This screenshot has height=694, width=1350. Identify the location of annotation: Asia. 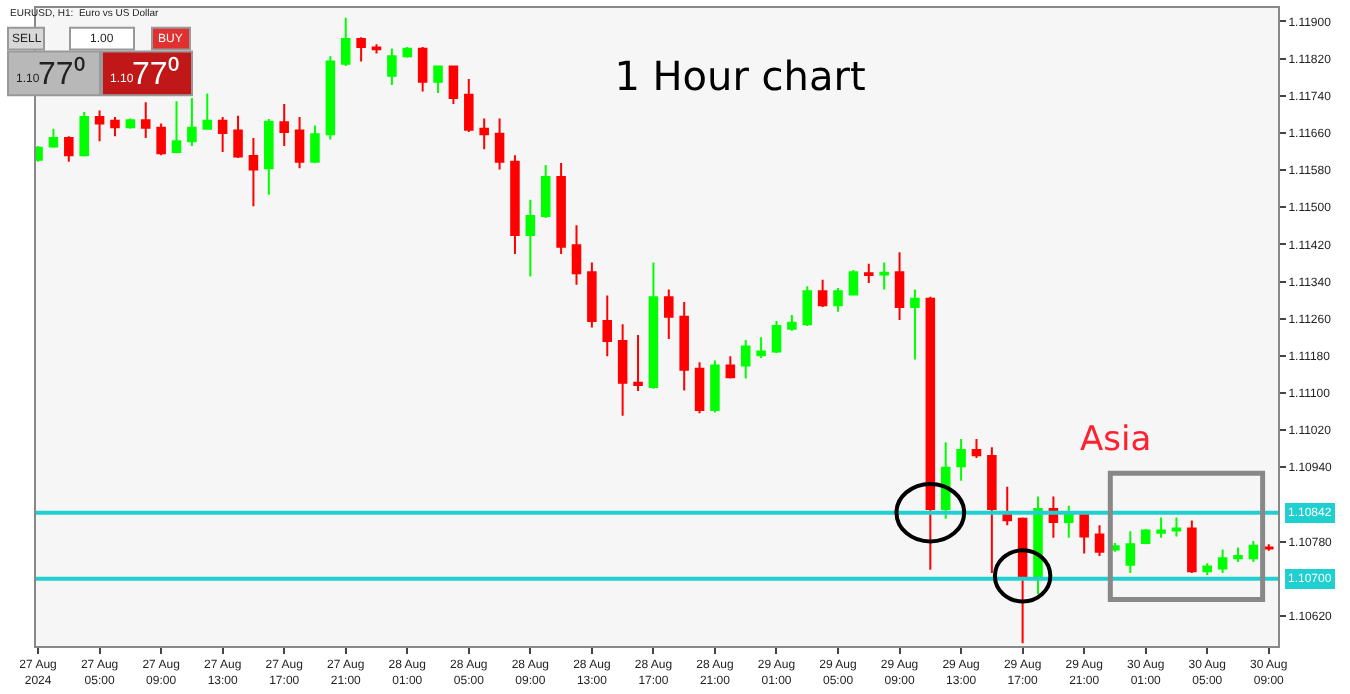
(1116, 440).